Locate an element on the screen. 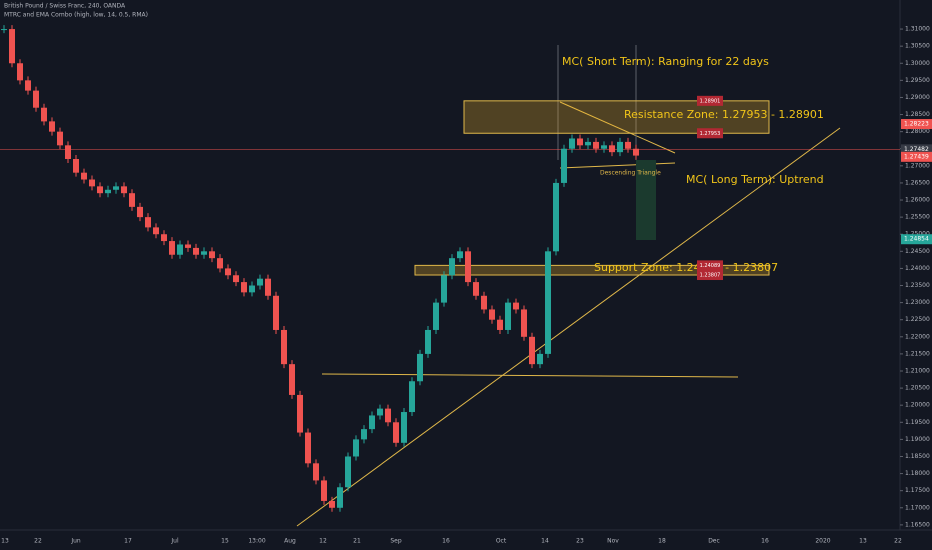 The width and height of the screenshot is (932, 550). zone is located at coordinates (592, 270).